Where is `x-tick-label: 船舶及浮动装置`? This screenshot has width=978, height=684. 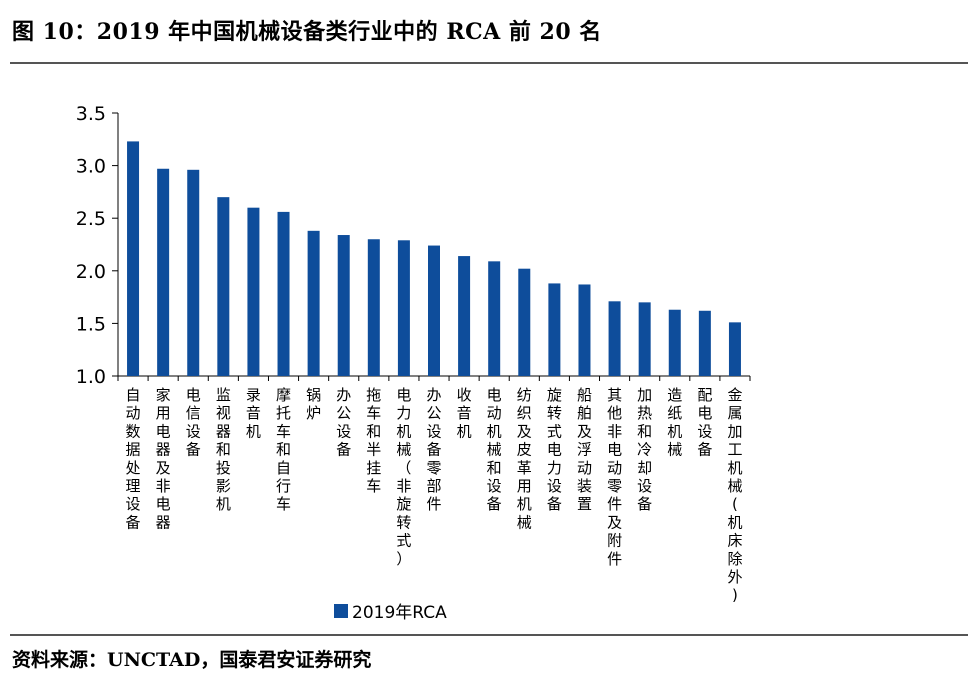 x-tick-label: 船舶及浮动装置 is located at coordinates (584, 449).